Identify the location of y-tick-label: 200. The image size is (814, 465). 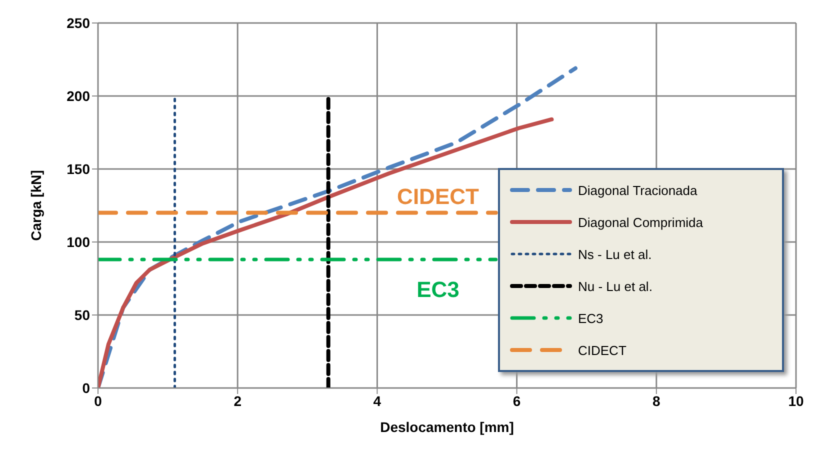
(78, 96).